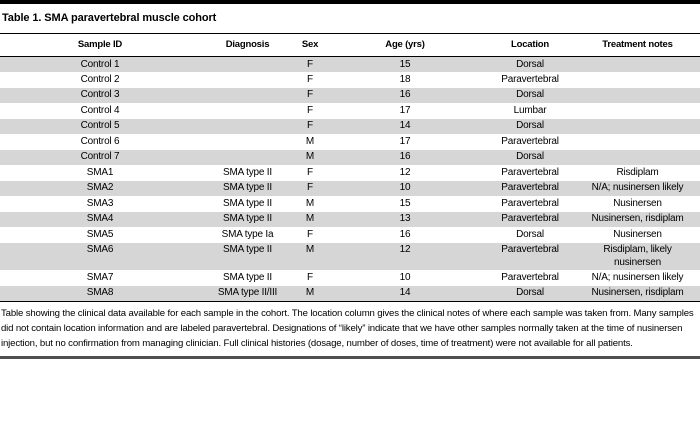 This screenshot has width=700, height=434. Describe the element at coordinates (247, 292) in the screenshot. I see `cell-diagnosis: SMA type II/III` at that location.